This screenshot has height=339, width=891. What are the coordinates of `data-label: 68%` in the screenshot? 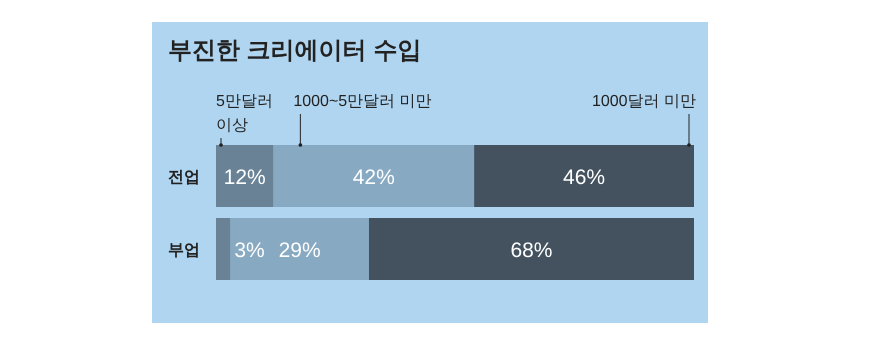 It's located at (531, 250).